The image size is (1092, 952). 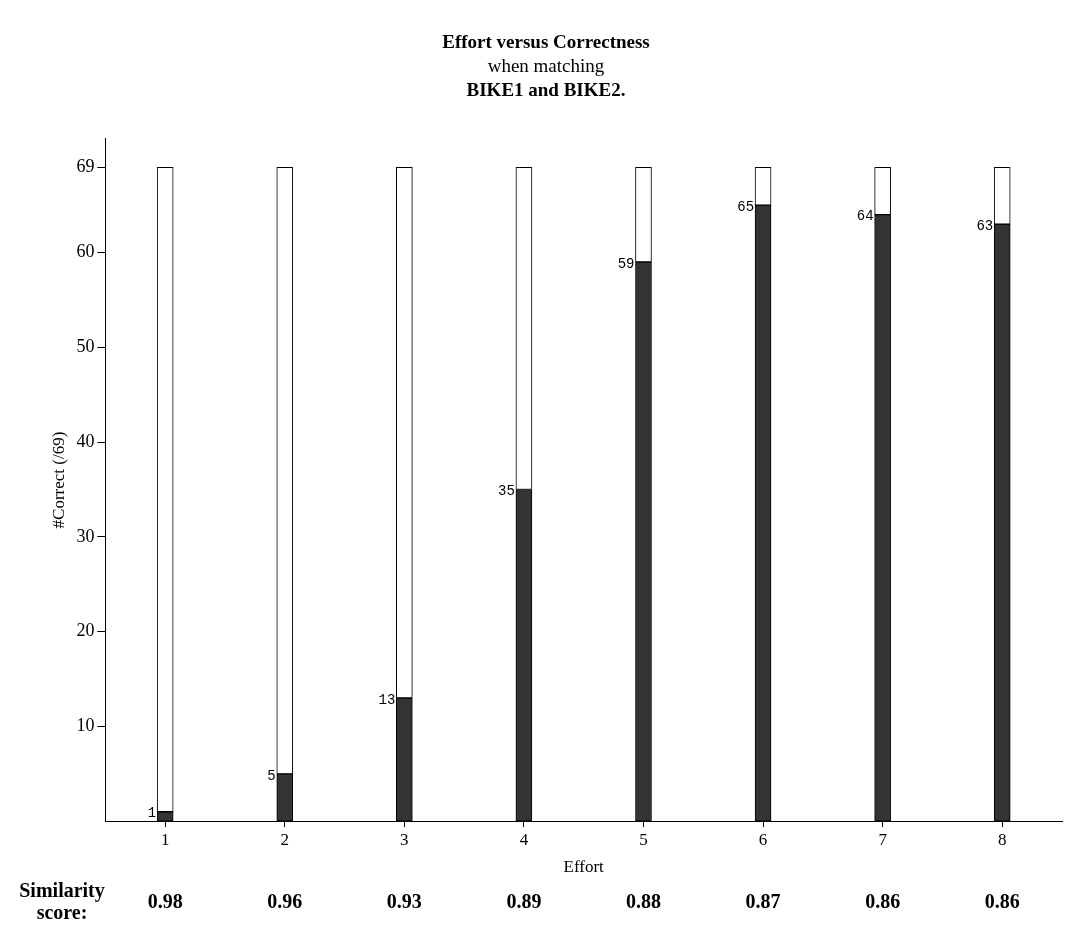 I want to click on data-label: 64, so click(x=865, y=216).